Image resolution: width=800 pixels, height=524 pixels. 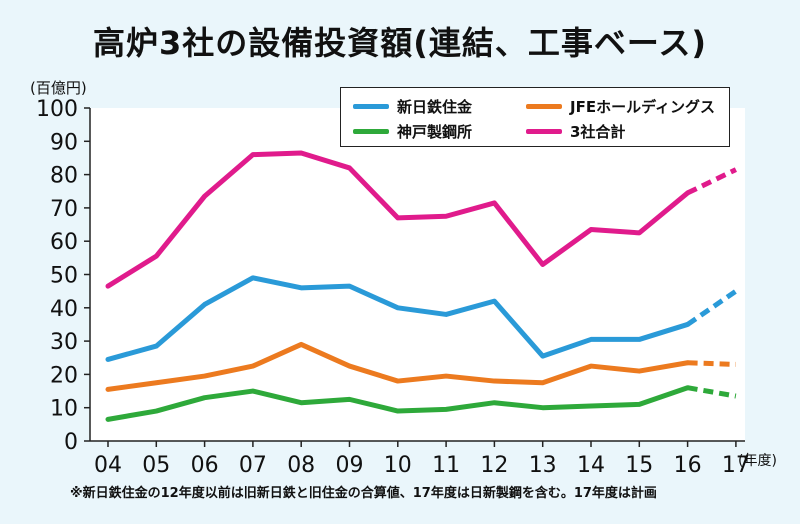 I want to click on legend-label: 神戸製鋼所, so click(x=435, y=132).